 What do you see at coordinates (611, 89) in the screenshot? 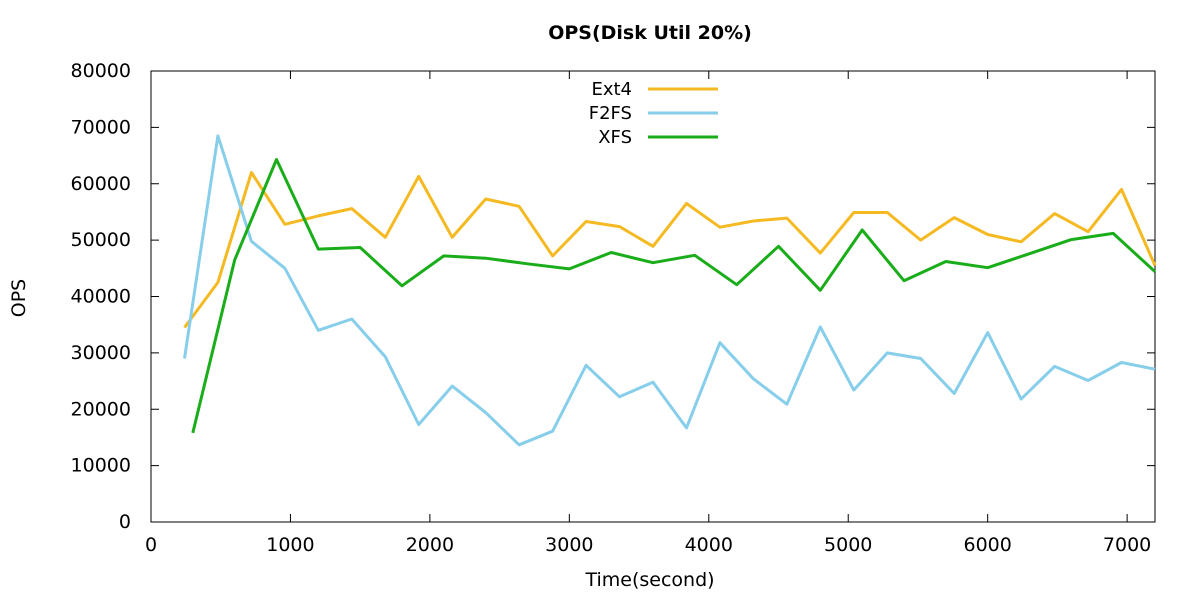
I see `legend-label-ext4: Ext4` at bounding box center [611, 89].